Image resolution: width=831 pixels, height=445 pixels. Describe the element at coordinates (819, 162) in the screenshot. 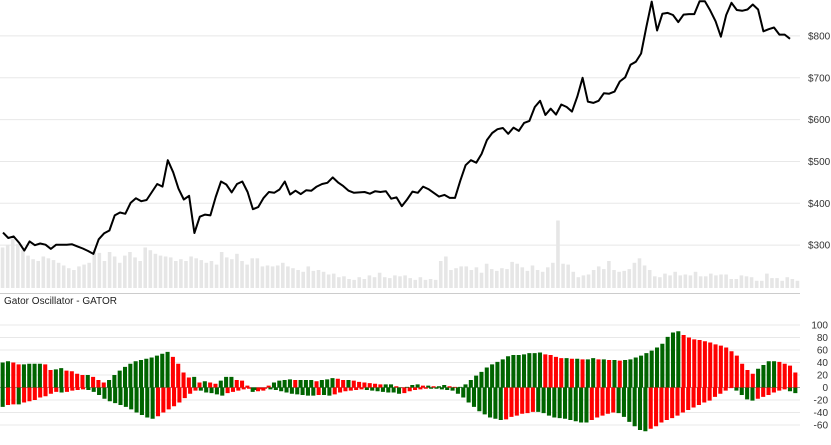

I see `price-tick-label: $500` at that location.